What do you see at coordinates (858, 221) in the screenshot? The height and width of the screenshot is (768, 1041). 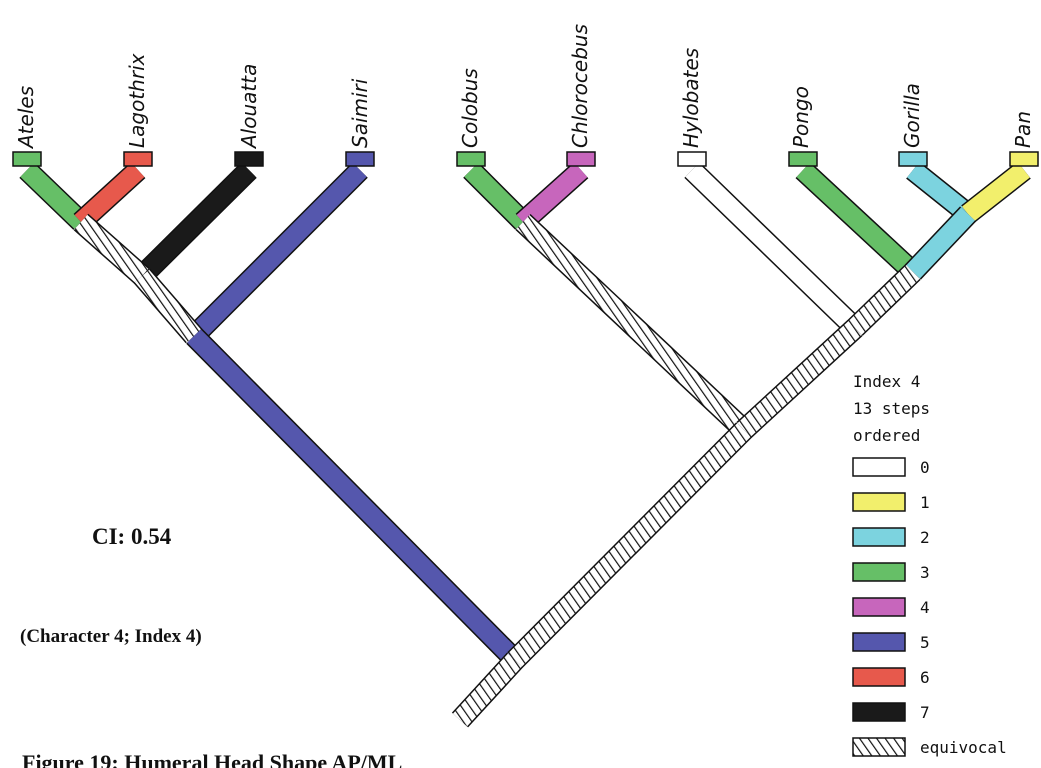 I see `branch-pongo` at bounding box center [858, 221].